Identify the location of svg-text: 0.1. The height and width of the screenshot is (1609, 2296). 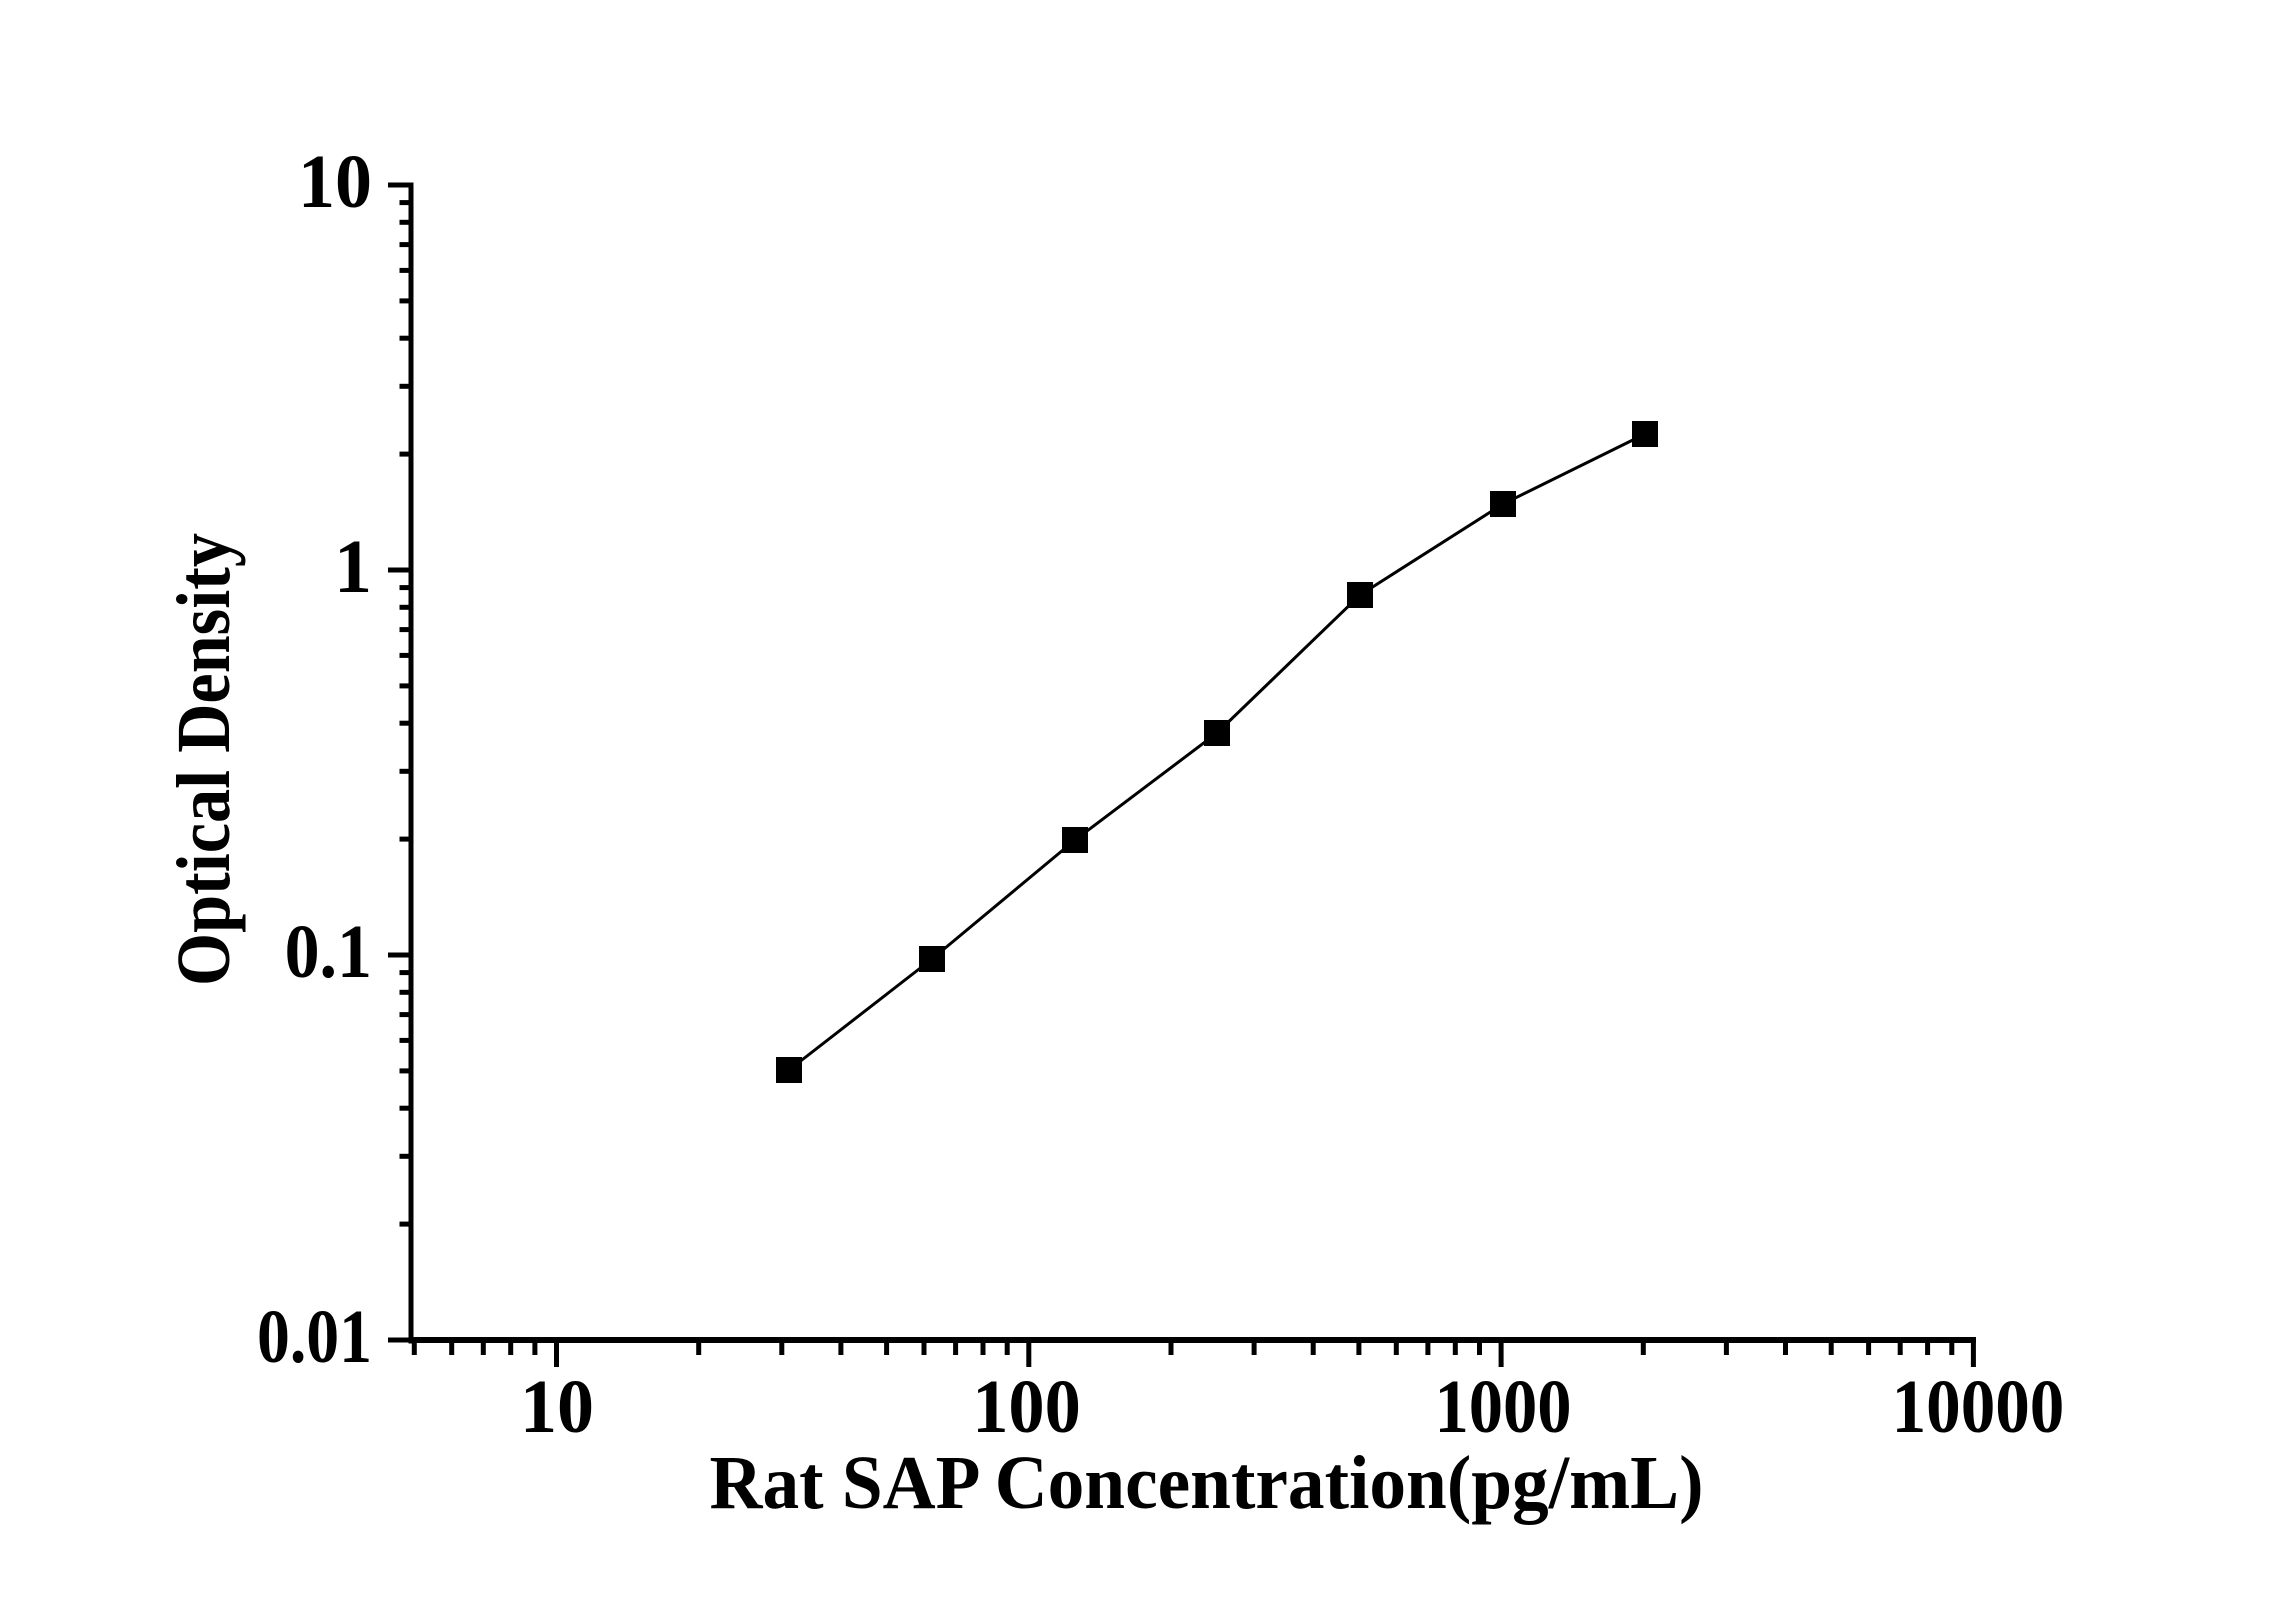
(328, 952).